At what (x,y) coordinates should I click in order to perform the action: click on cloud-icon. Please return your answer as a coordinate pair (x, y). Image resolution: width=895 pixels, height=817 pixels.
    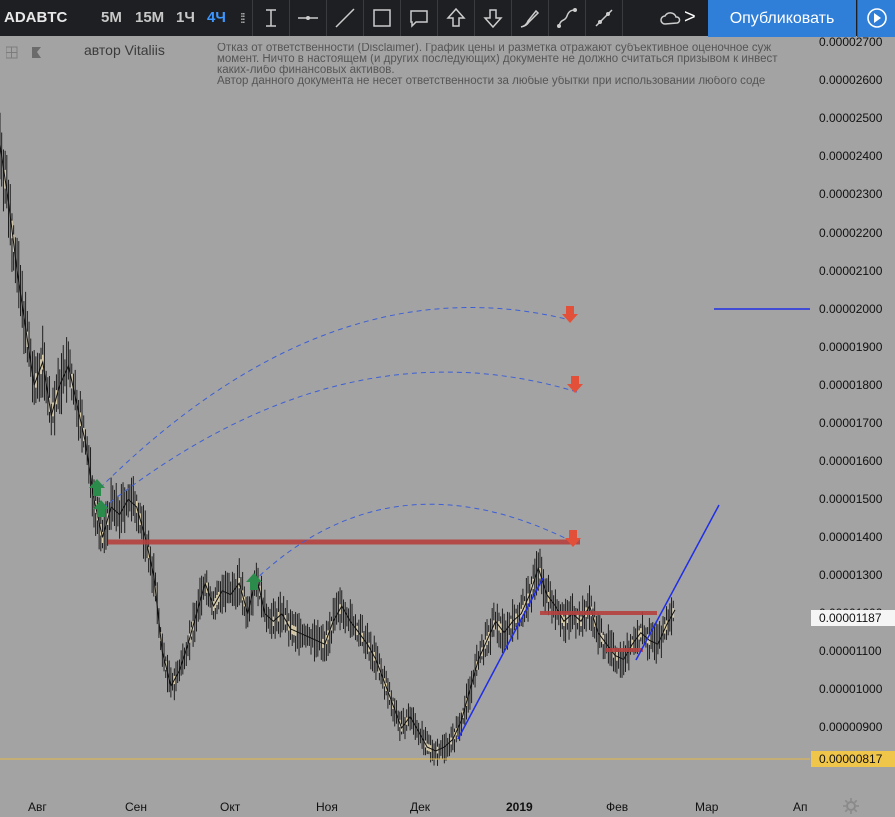
    Looking at the image, I should click on (671, 18).